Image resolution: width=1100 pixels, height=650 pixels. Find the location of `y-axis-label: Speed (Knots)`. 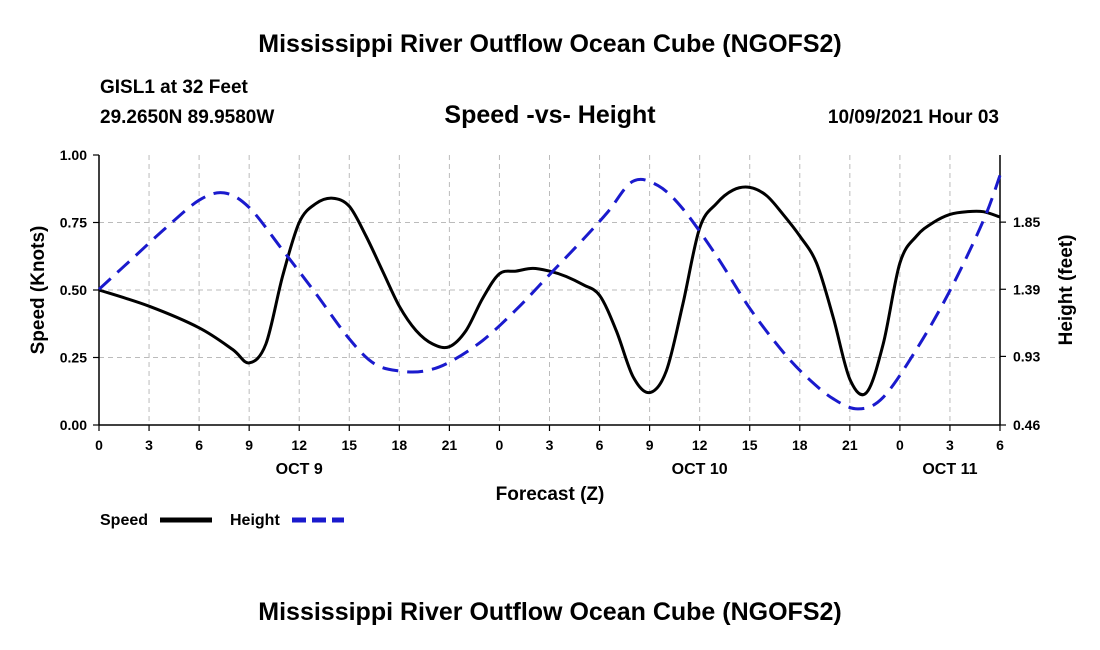

y-axis-label: Speed (Knots) is located at coordinates (38, 290).